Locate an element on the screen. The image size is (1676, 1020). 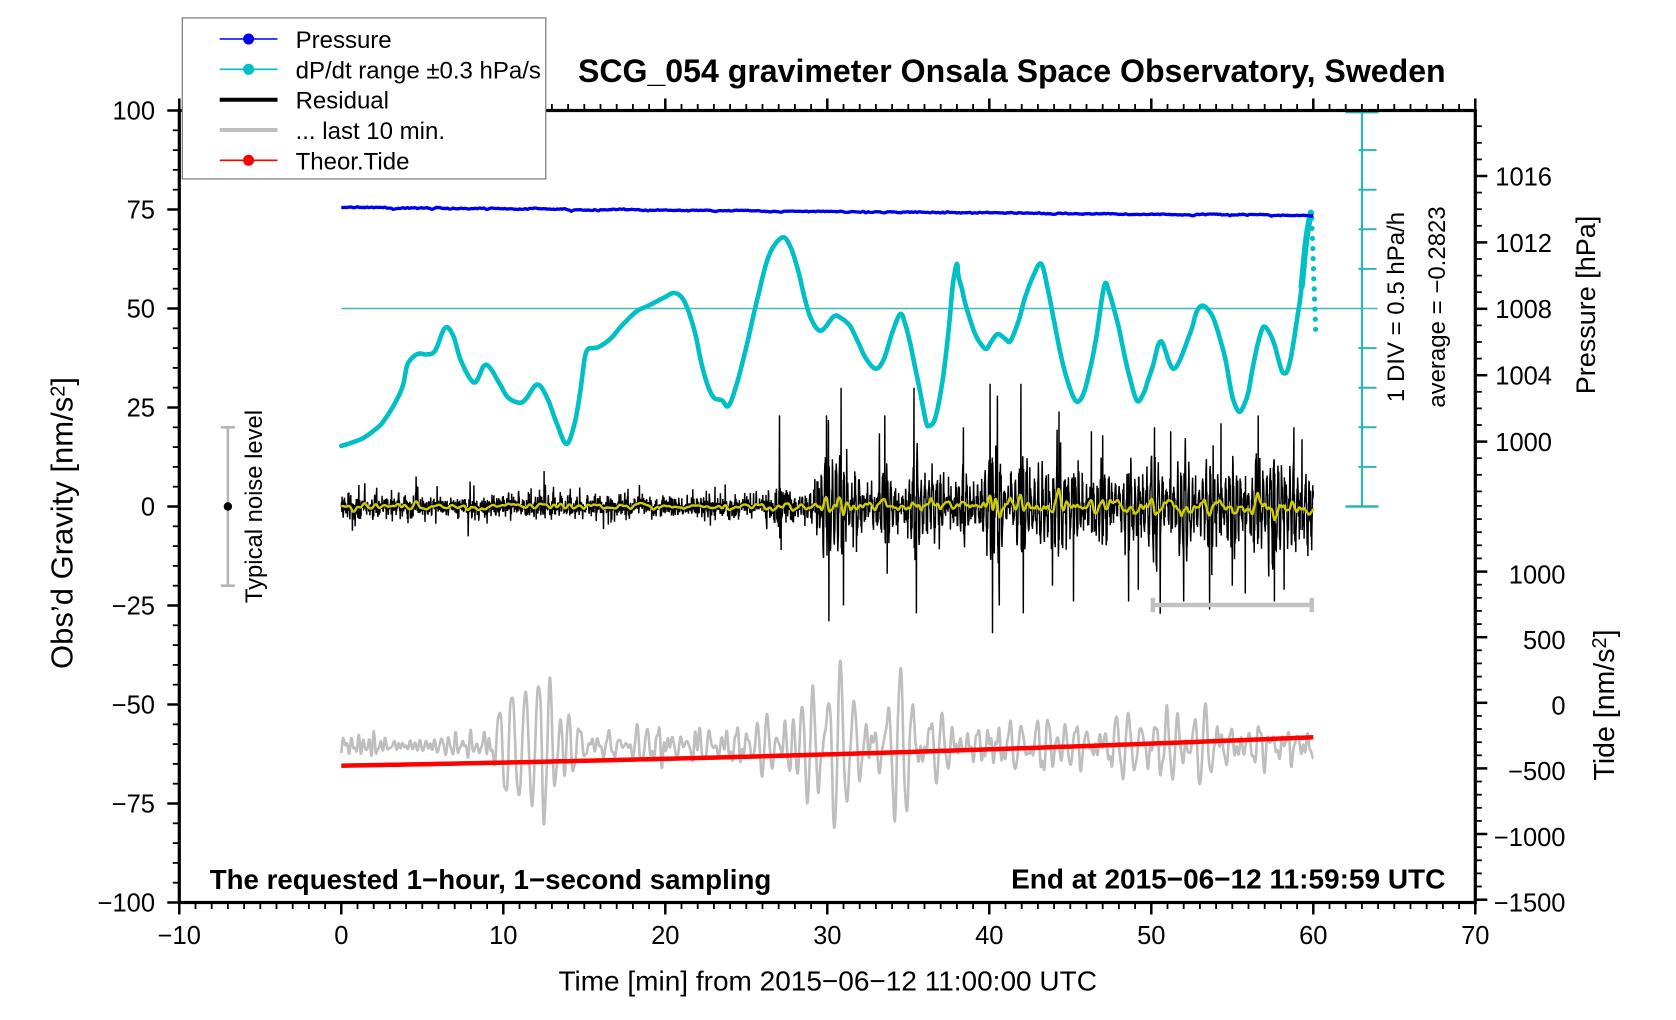
svg-text: dP/dt range ±0.3 hPa/s is located at coordinates (418, 70).